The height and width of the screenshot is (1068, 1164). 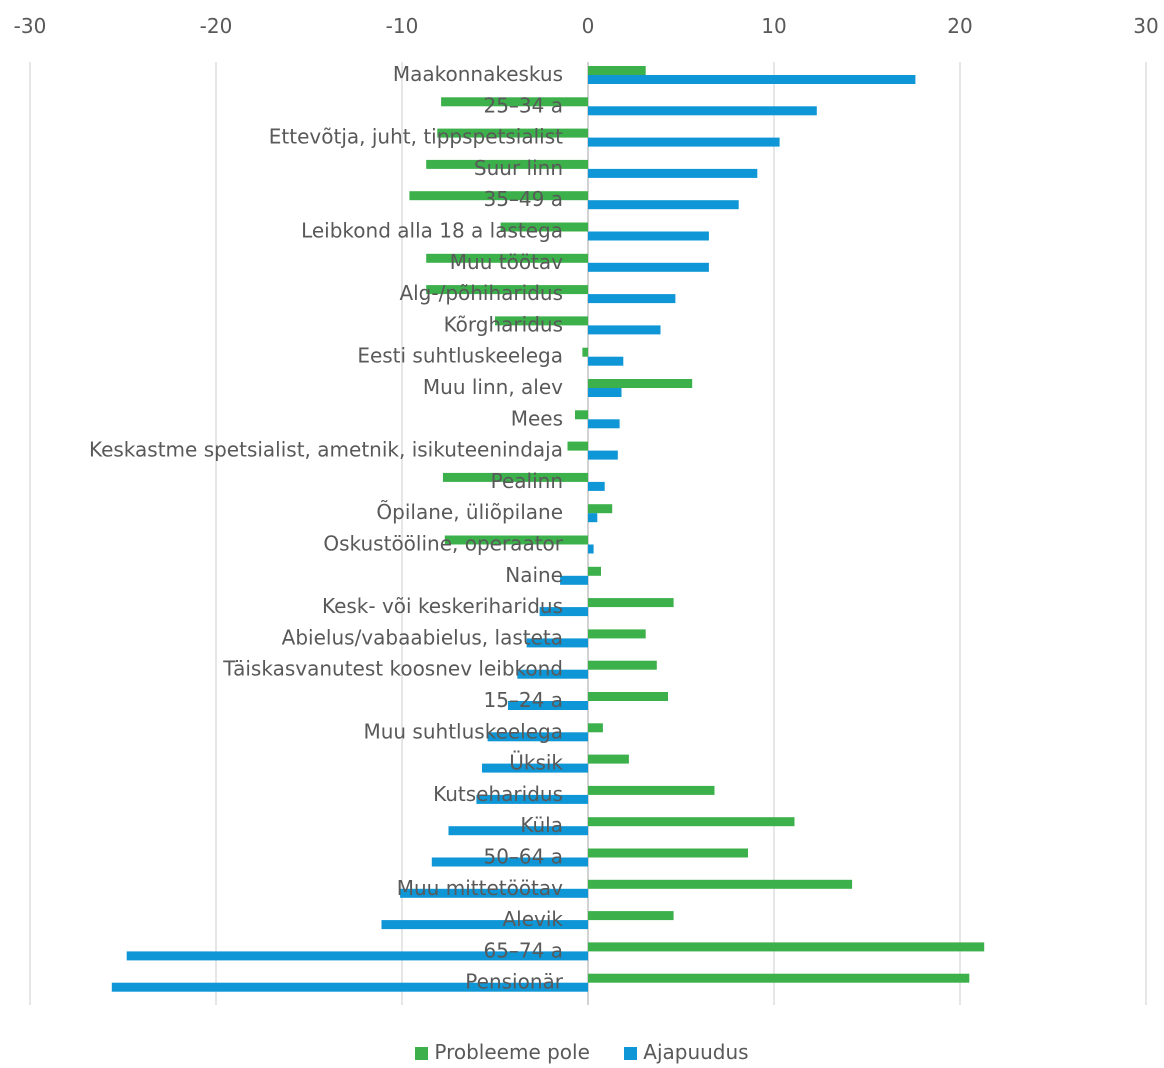 What do you see at coordinates (534, 575) in the screenshot?
I see `category-label: Naine` at bounding box center [534, 575].